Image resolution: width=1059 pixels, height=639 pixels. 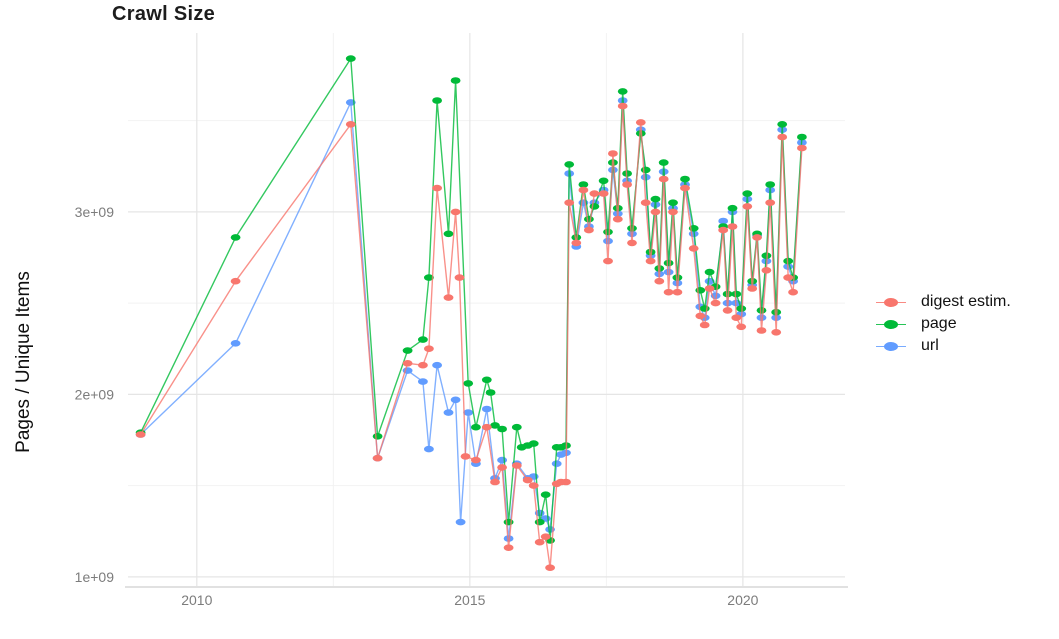 I want to click on legend: digest estim. page url, so click(x=943, y=324).